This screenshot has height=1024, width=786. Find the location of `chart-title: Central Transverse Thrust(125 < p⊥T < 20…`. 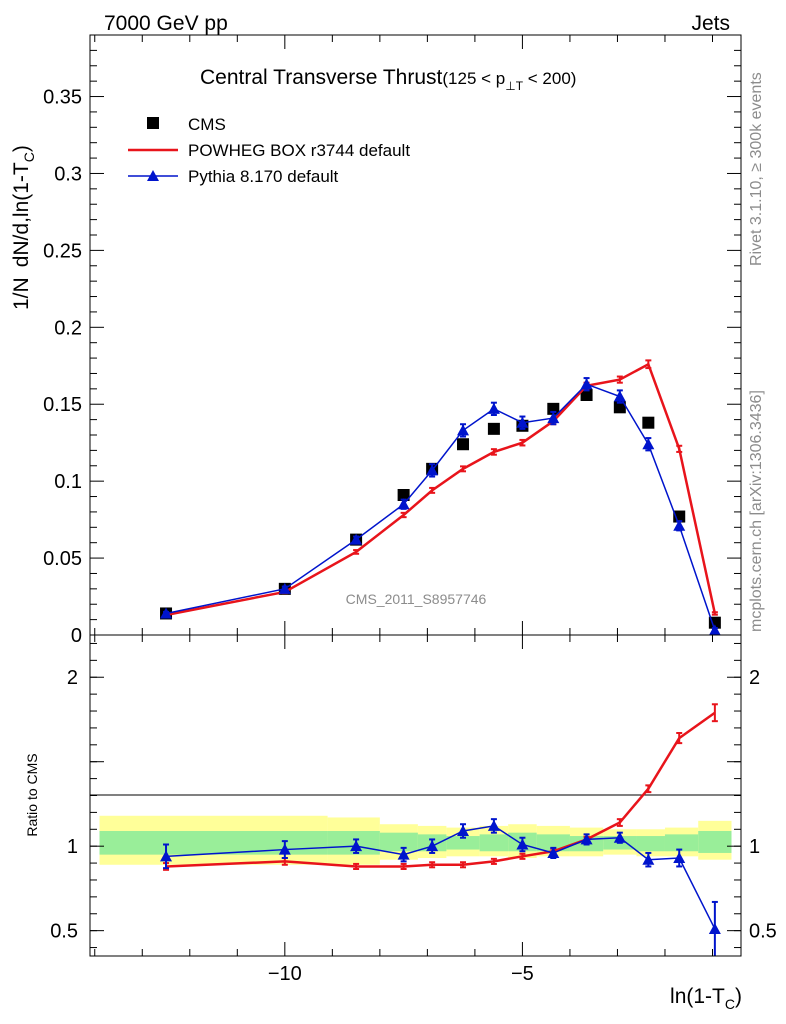

chart-title: Central Transverse Thrust(125 < p⊥T < 20… is located at coordinates (388, 79).